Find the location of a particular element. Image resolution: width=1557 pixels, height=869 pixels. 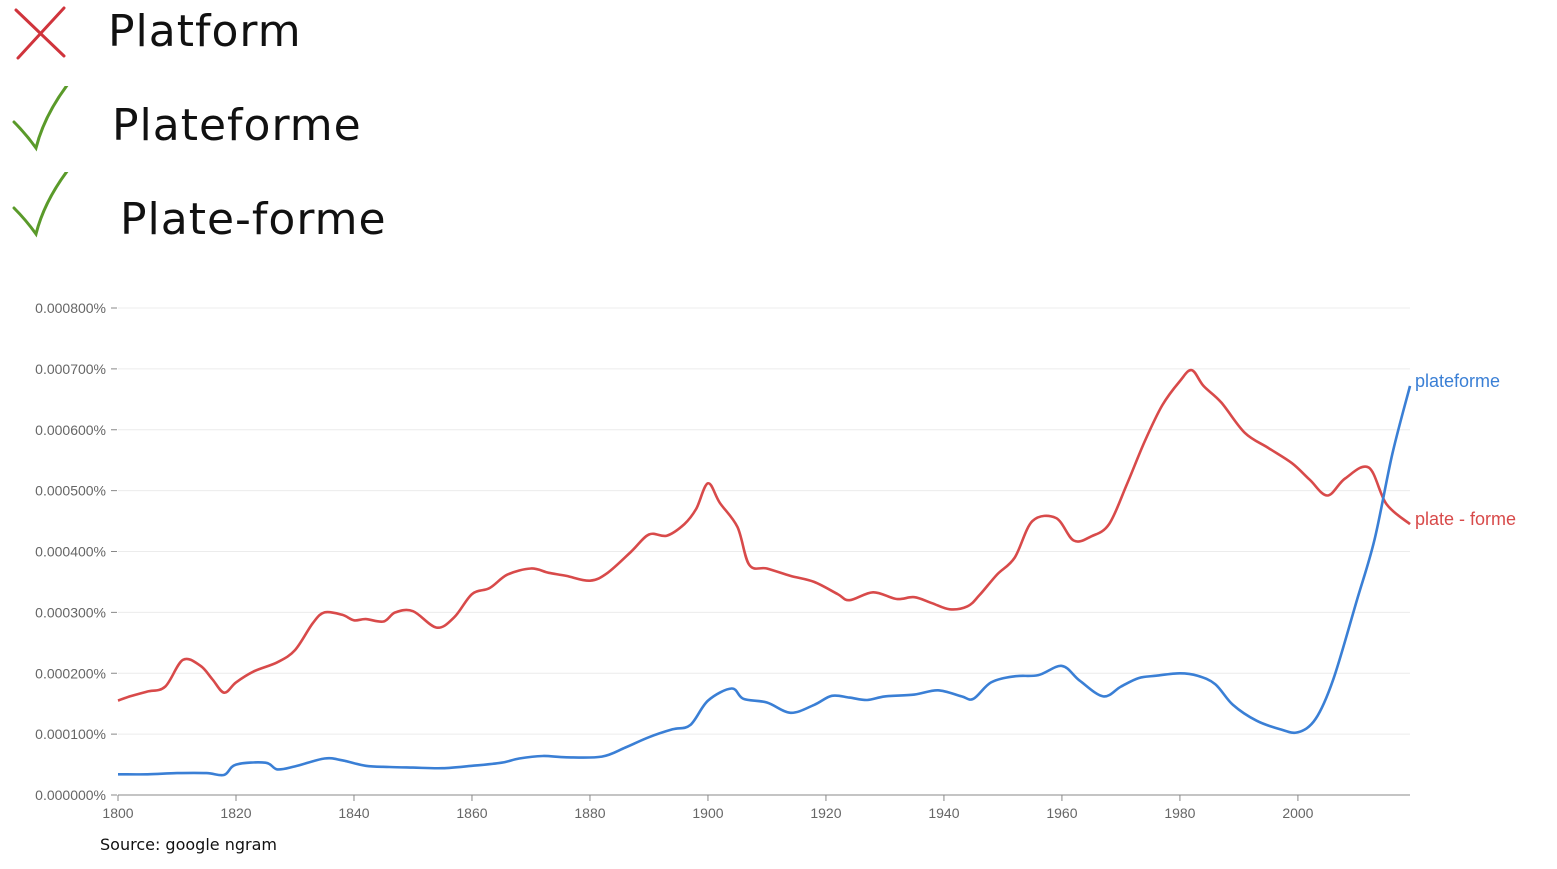

word-plateforme: Plateforme is located at coordinates (237, 125).